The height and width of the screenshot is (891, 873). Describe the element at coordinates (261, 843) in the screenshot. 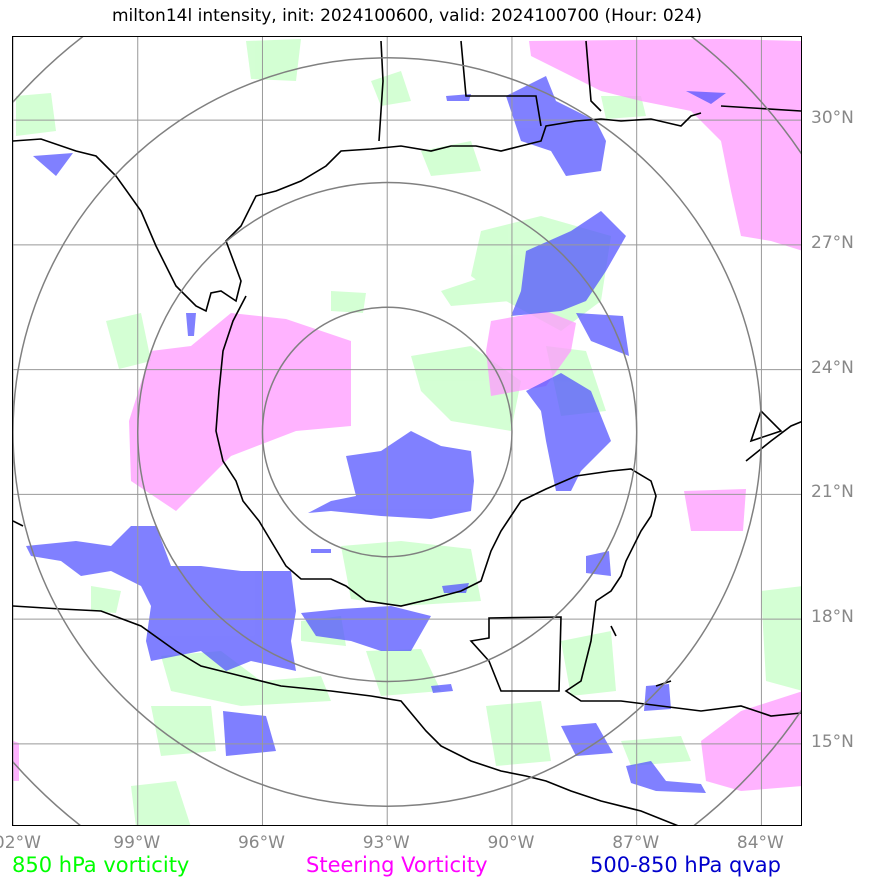

I see `longitude-label: 96°W` at that location.